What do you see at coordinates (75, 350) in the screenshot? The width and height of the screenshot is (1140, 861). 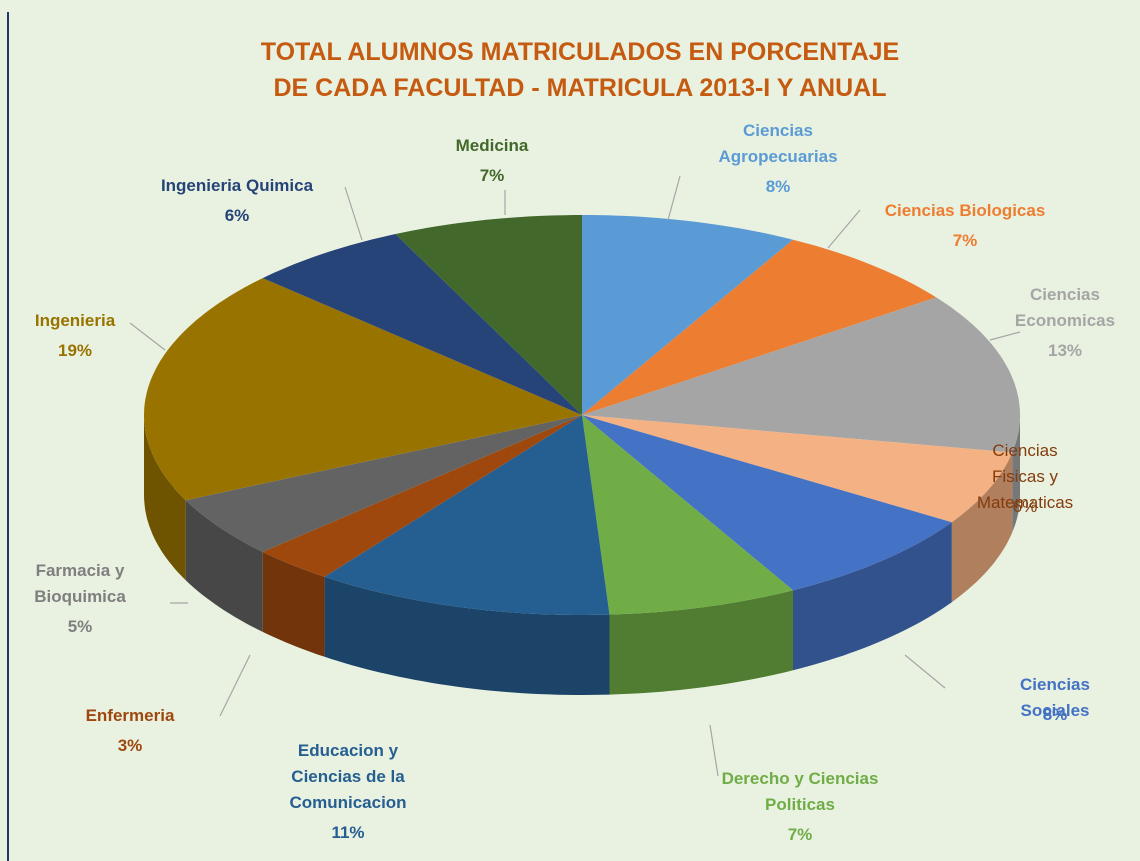 I see `data-label-value: 19%` at bounding box center [75, 350].